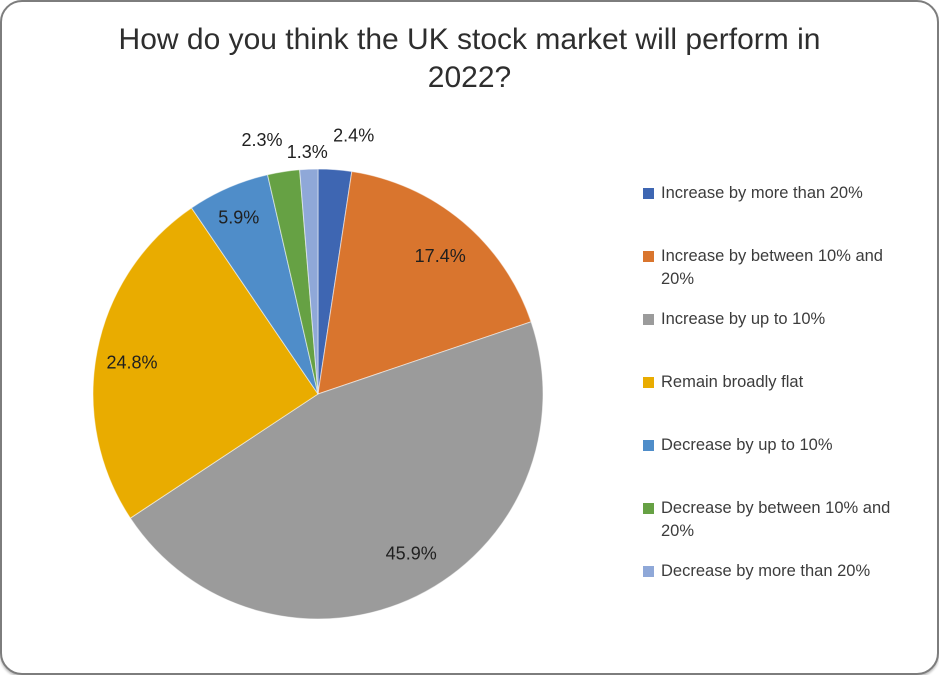  Describe the element at coordinates (411, 554) in the screenshot. I see `slice-label-2: 45.9%` at that location.